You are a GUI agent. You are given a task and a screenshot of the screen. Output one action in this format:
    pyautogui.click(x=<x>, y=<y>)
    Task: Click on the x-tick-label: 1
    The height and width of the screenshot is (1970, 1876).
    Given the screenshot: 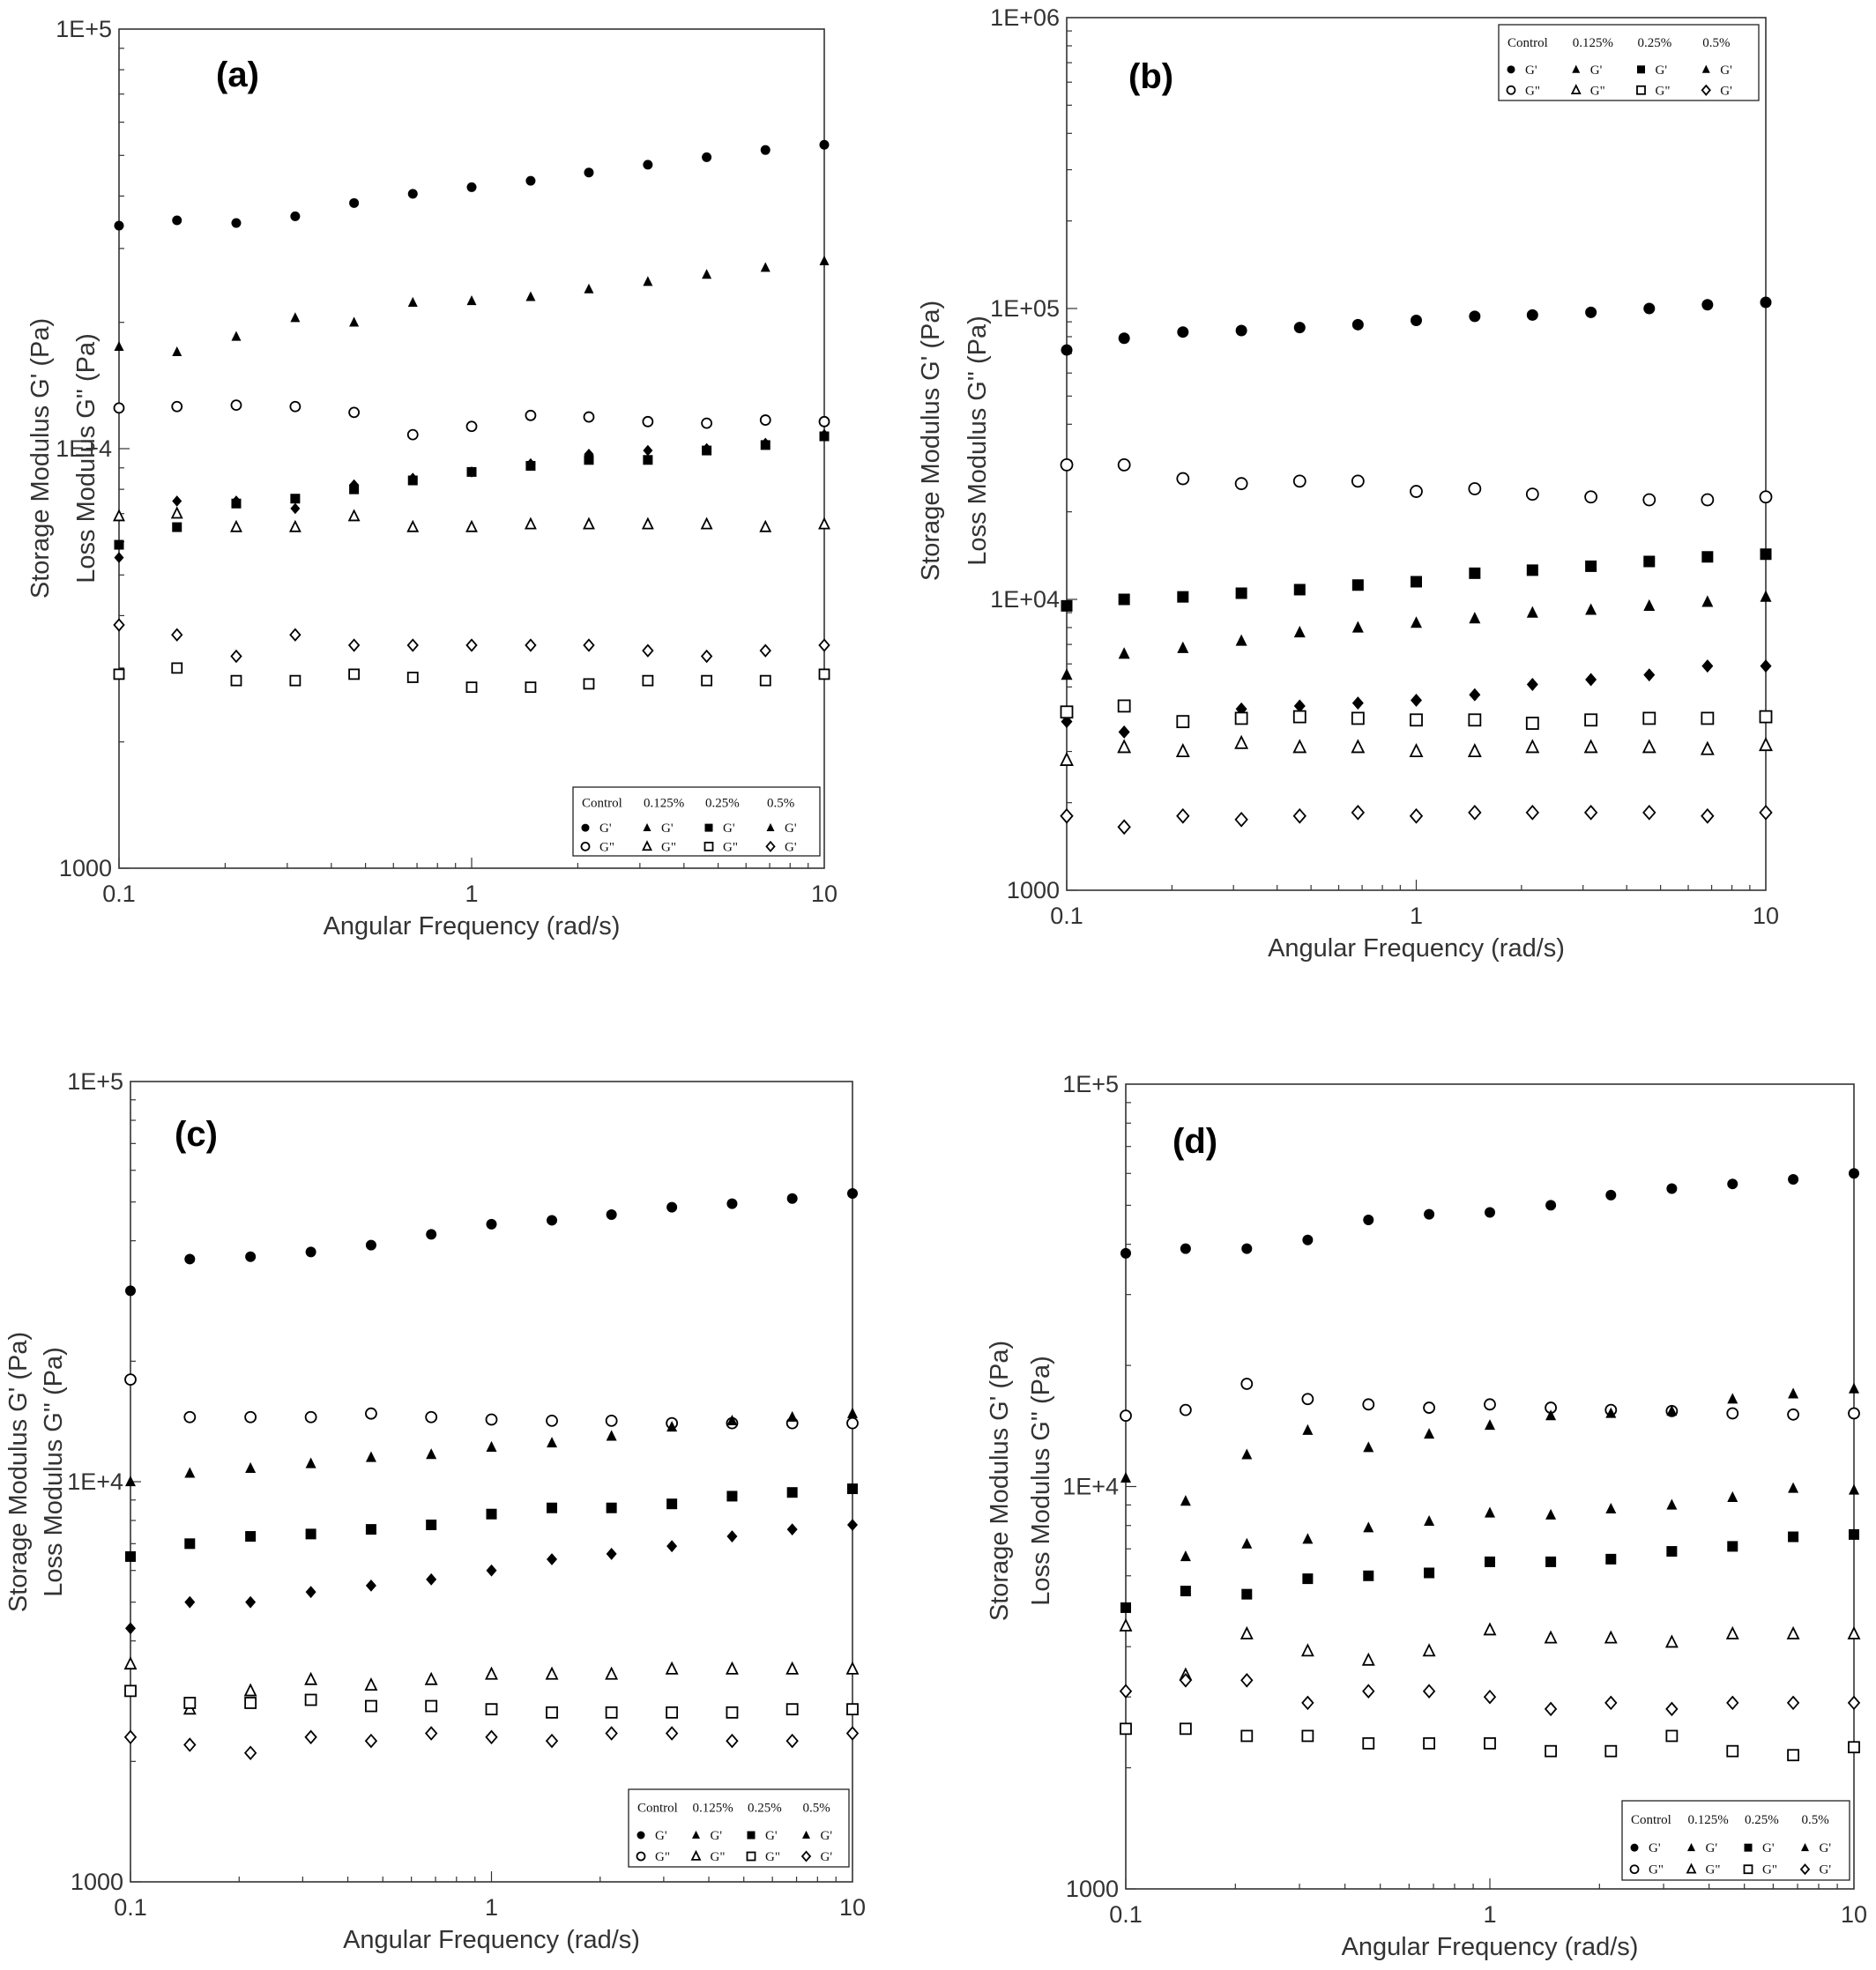 What is the action you would take?
    pyautogui.click(x=491, y=1907)
    